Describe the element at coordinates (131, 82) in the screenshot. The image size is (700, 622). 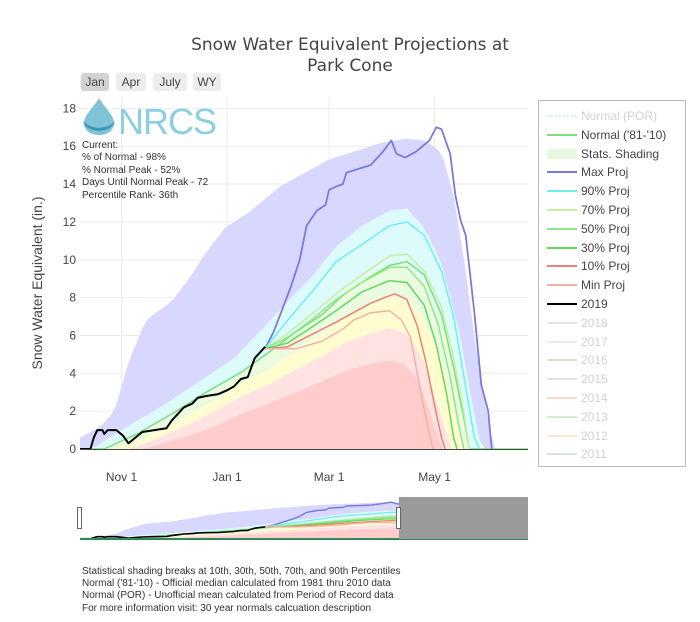
I see `range-button-apr: Apr` at that location.